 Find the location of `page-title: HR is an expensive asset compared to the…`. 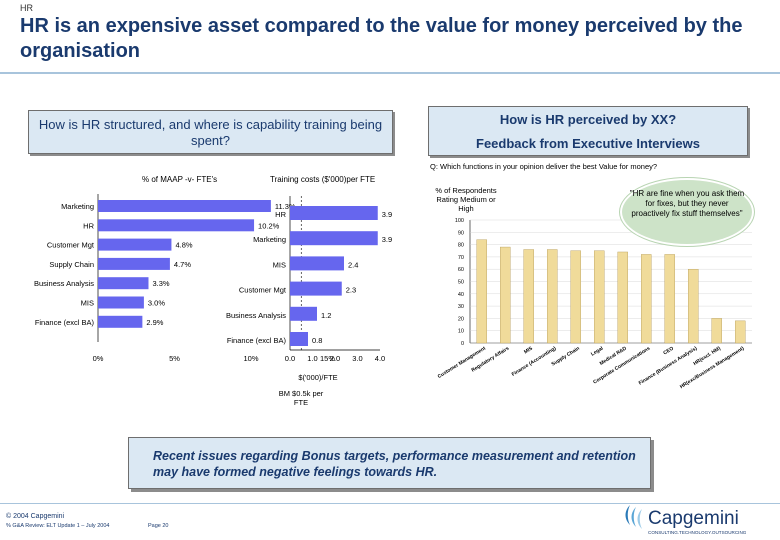

page-title: HR is an expensive asset compared to the… is located at coordinates (381, 38).